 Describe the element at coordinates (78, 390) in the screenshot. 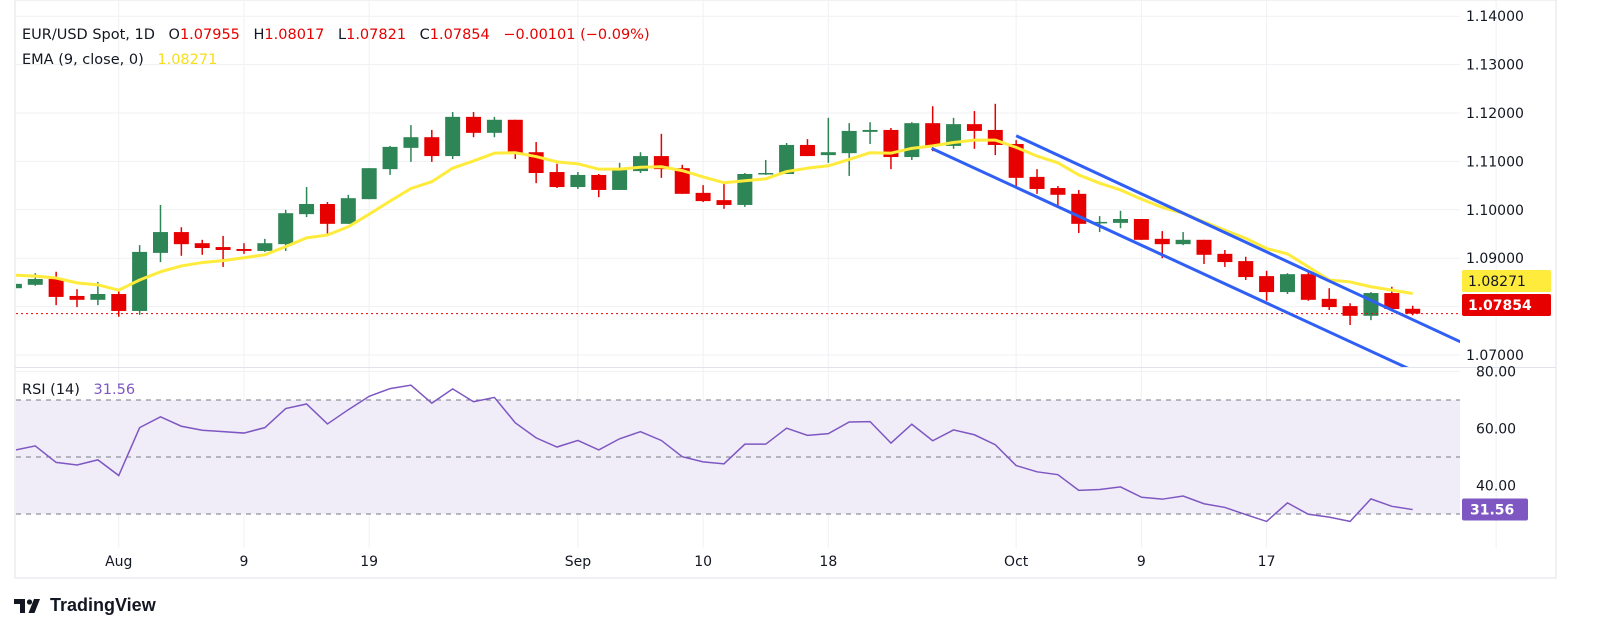

I see `rsi-legend: RSI (14) 31.56` at that location.